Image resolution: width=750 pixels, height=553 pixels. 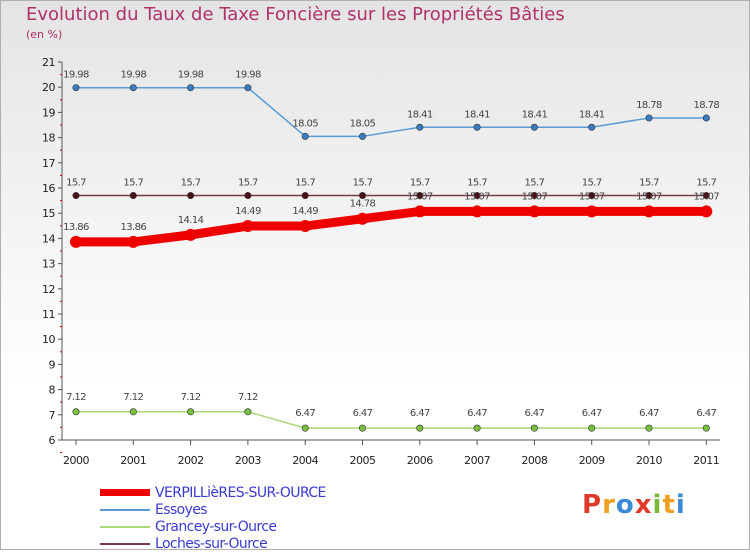 I want to click on logo-letter: r, so click(x=609, y=505).